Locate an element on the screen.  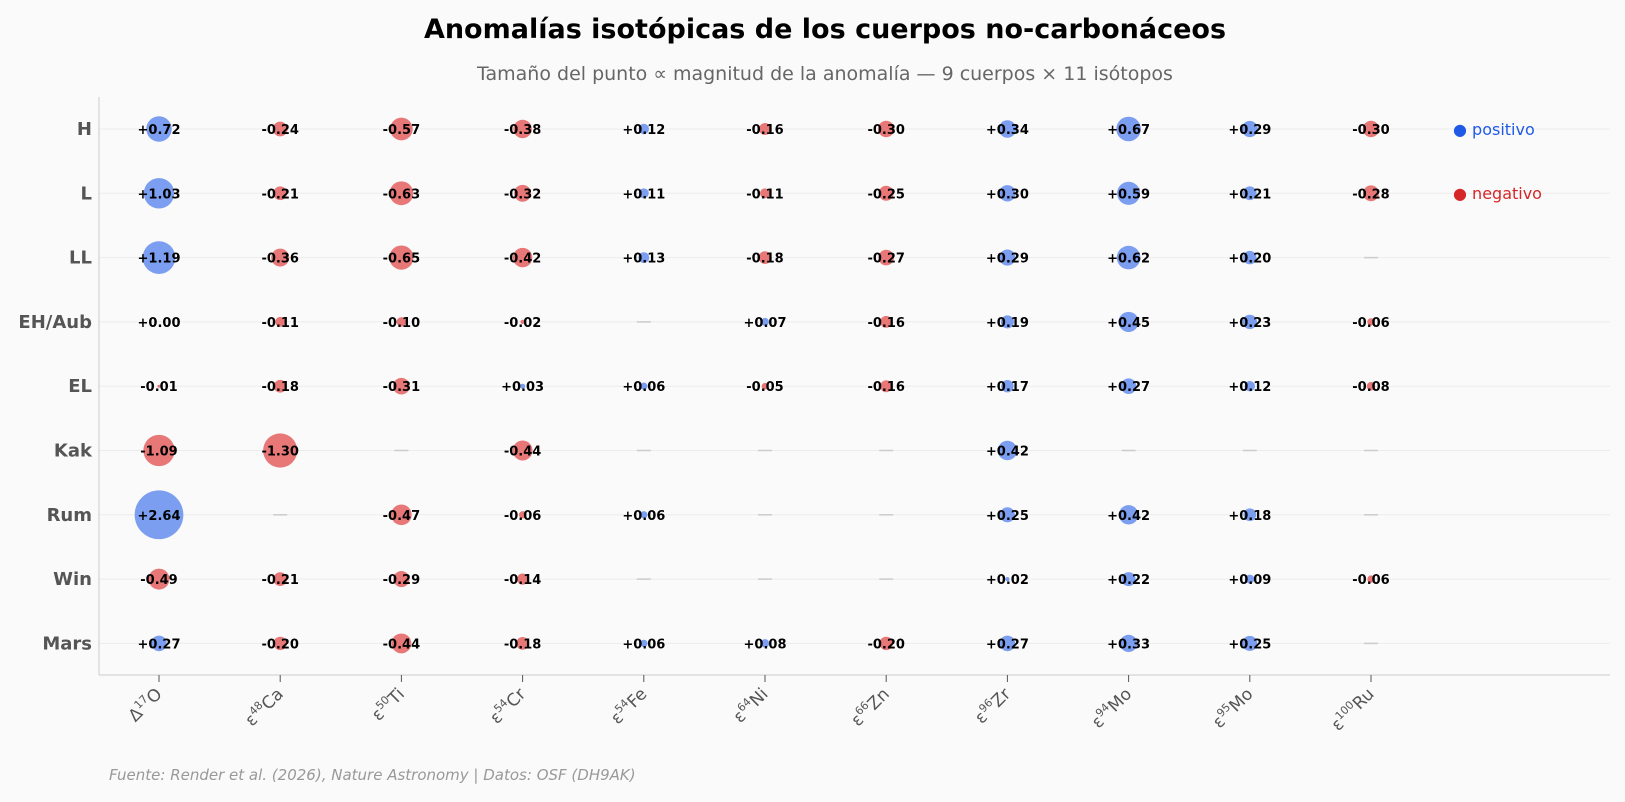
value-label: -0.42 is located at coordinates (522, 259).